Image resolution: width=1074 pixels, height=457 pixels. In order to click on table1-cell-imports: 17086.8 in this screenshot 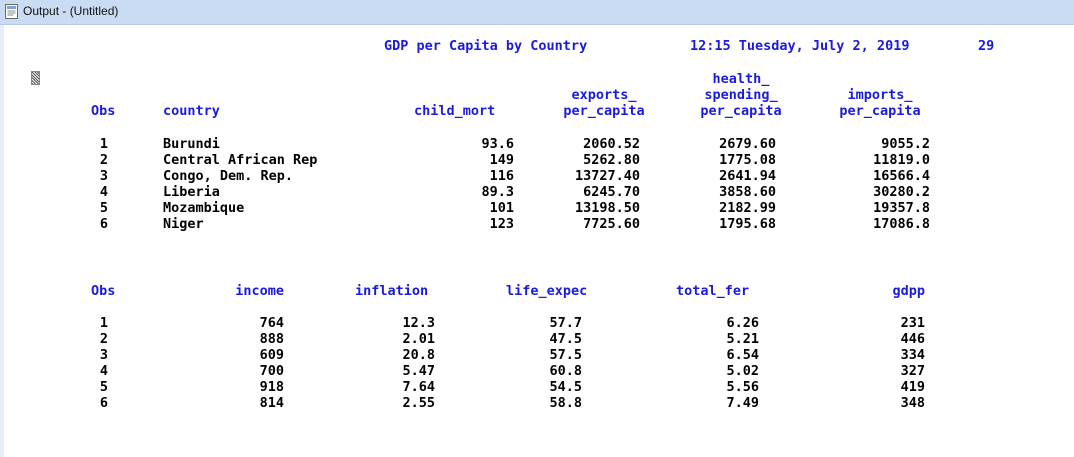, I will do `click(901, 224)`.